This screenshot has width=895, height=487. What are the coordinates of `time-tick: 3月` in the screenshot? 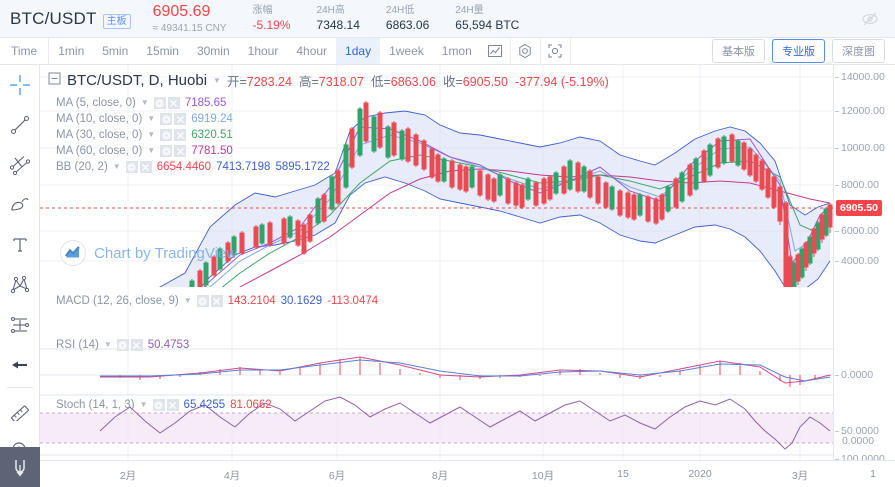 It's located at (800, 476).